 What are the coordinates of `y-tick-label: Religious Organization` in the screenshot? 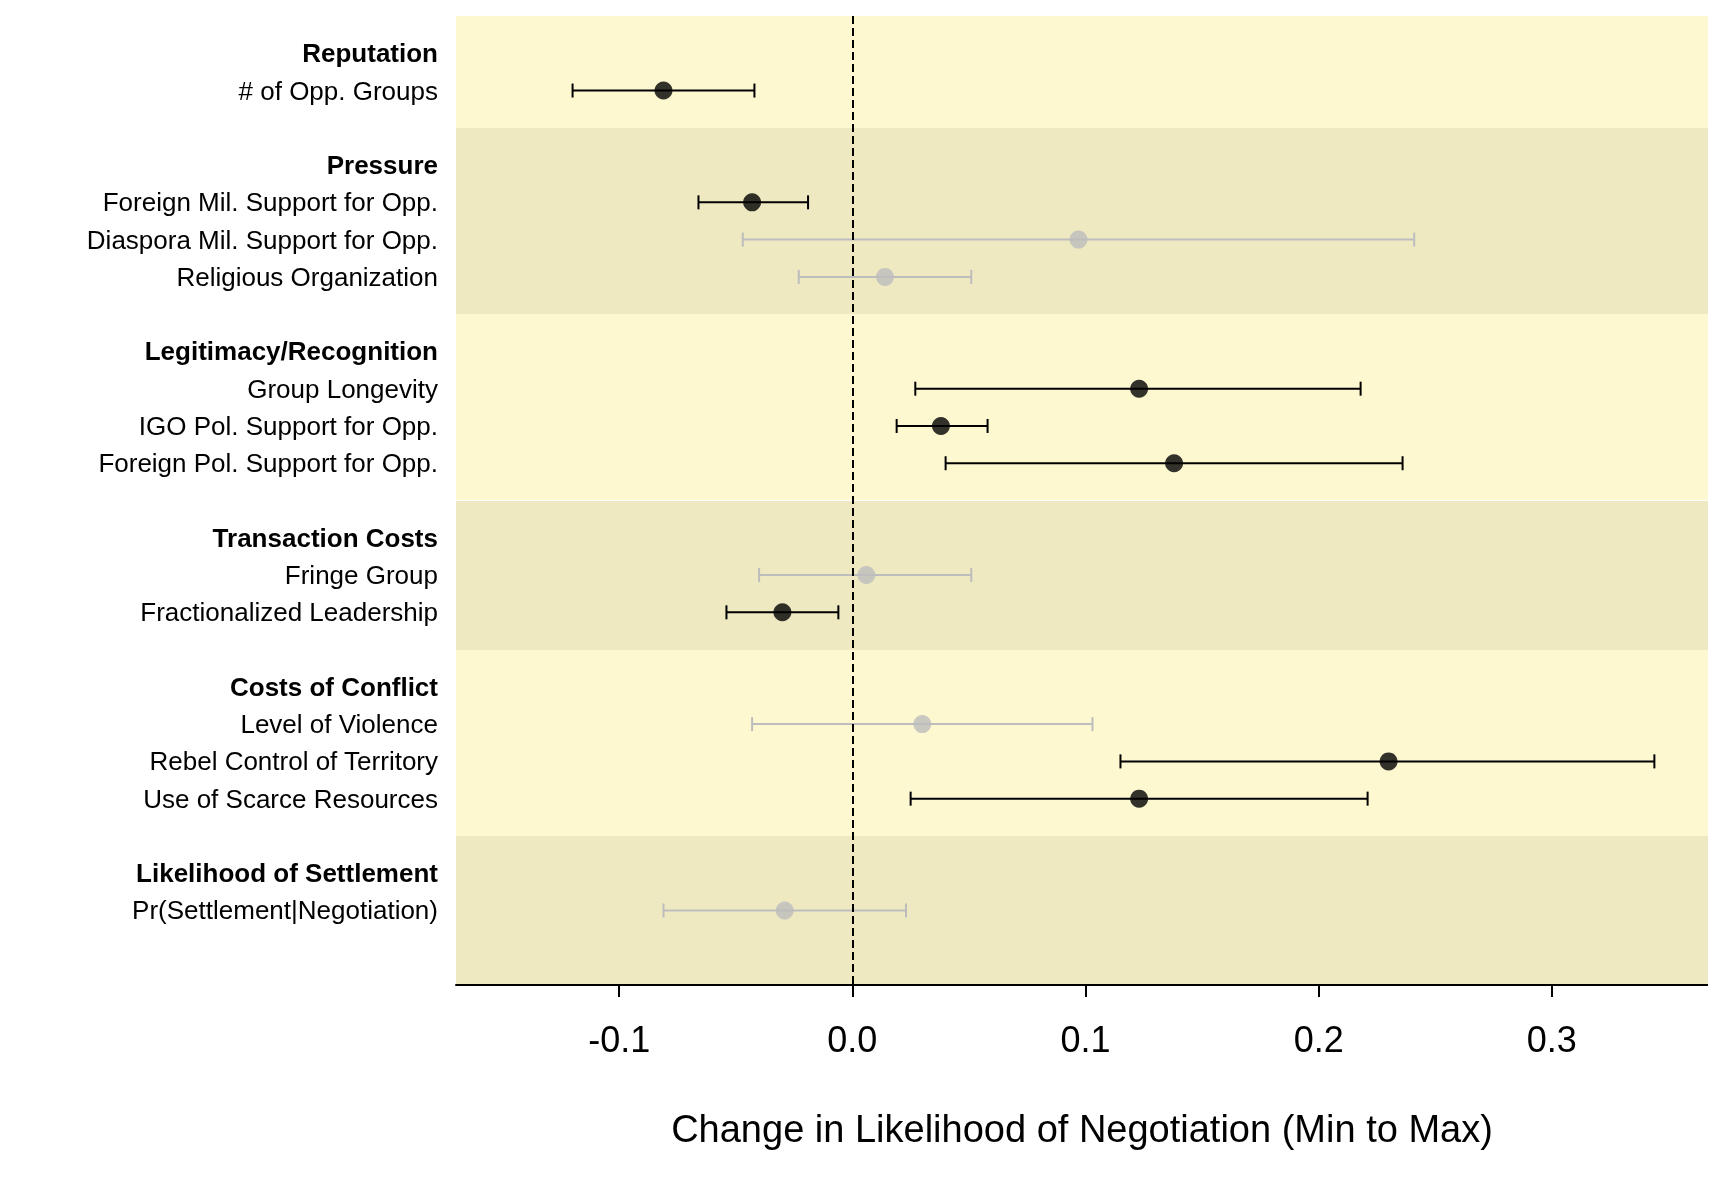 It's located at (307, 276).